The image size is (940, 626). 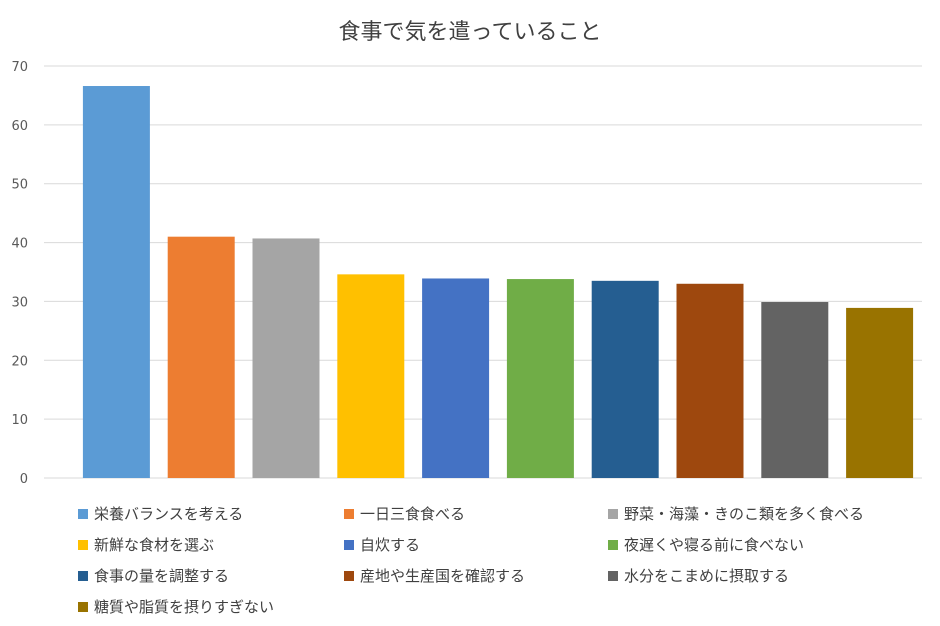 I want to click on legend-label: 糖質や脂質を摂りすぎない, so click(x=184, y=607).